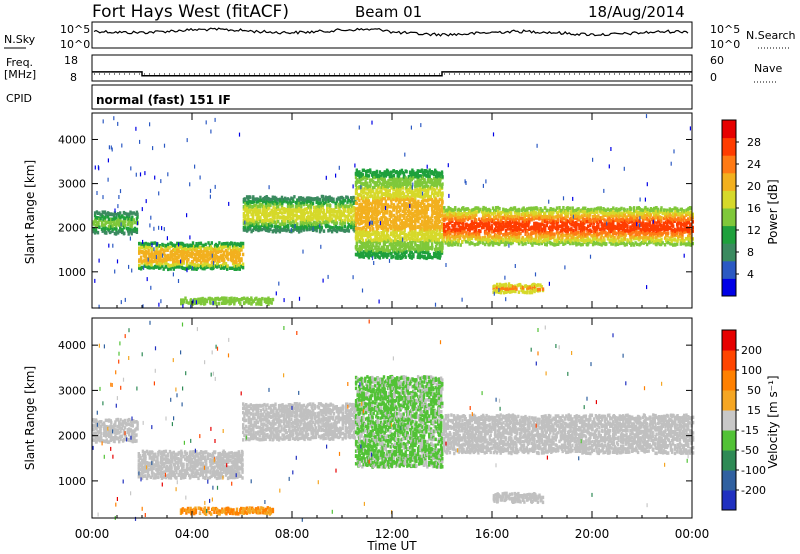 Image resolution: width=800 pixels, height=554 pixels. Describe the element at coordinates (392, 74) in the screenshot. I see `frequency-step-line` at that location.